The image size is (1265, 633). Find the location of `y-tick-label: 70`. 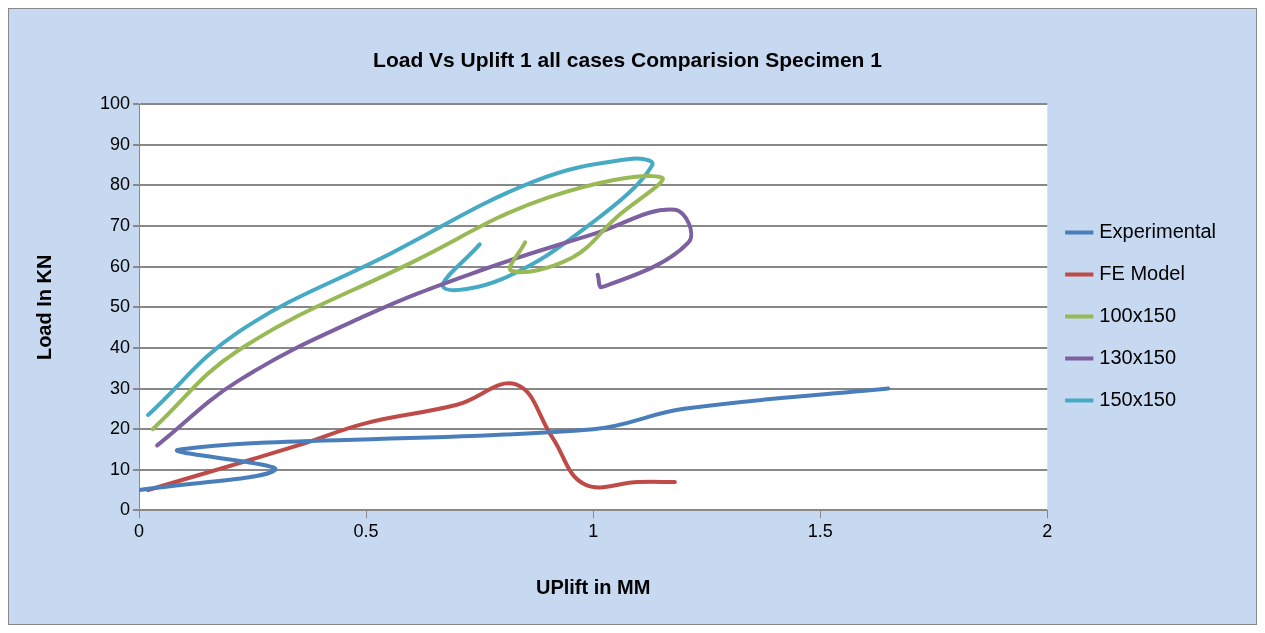

y-tick-label: 70 is located at coordinates (120, 225).